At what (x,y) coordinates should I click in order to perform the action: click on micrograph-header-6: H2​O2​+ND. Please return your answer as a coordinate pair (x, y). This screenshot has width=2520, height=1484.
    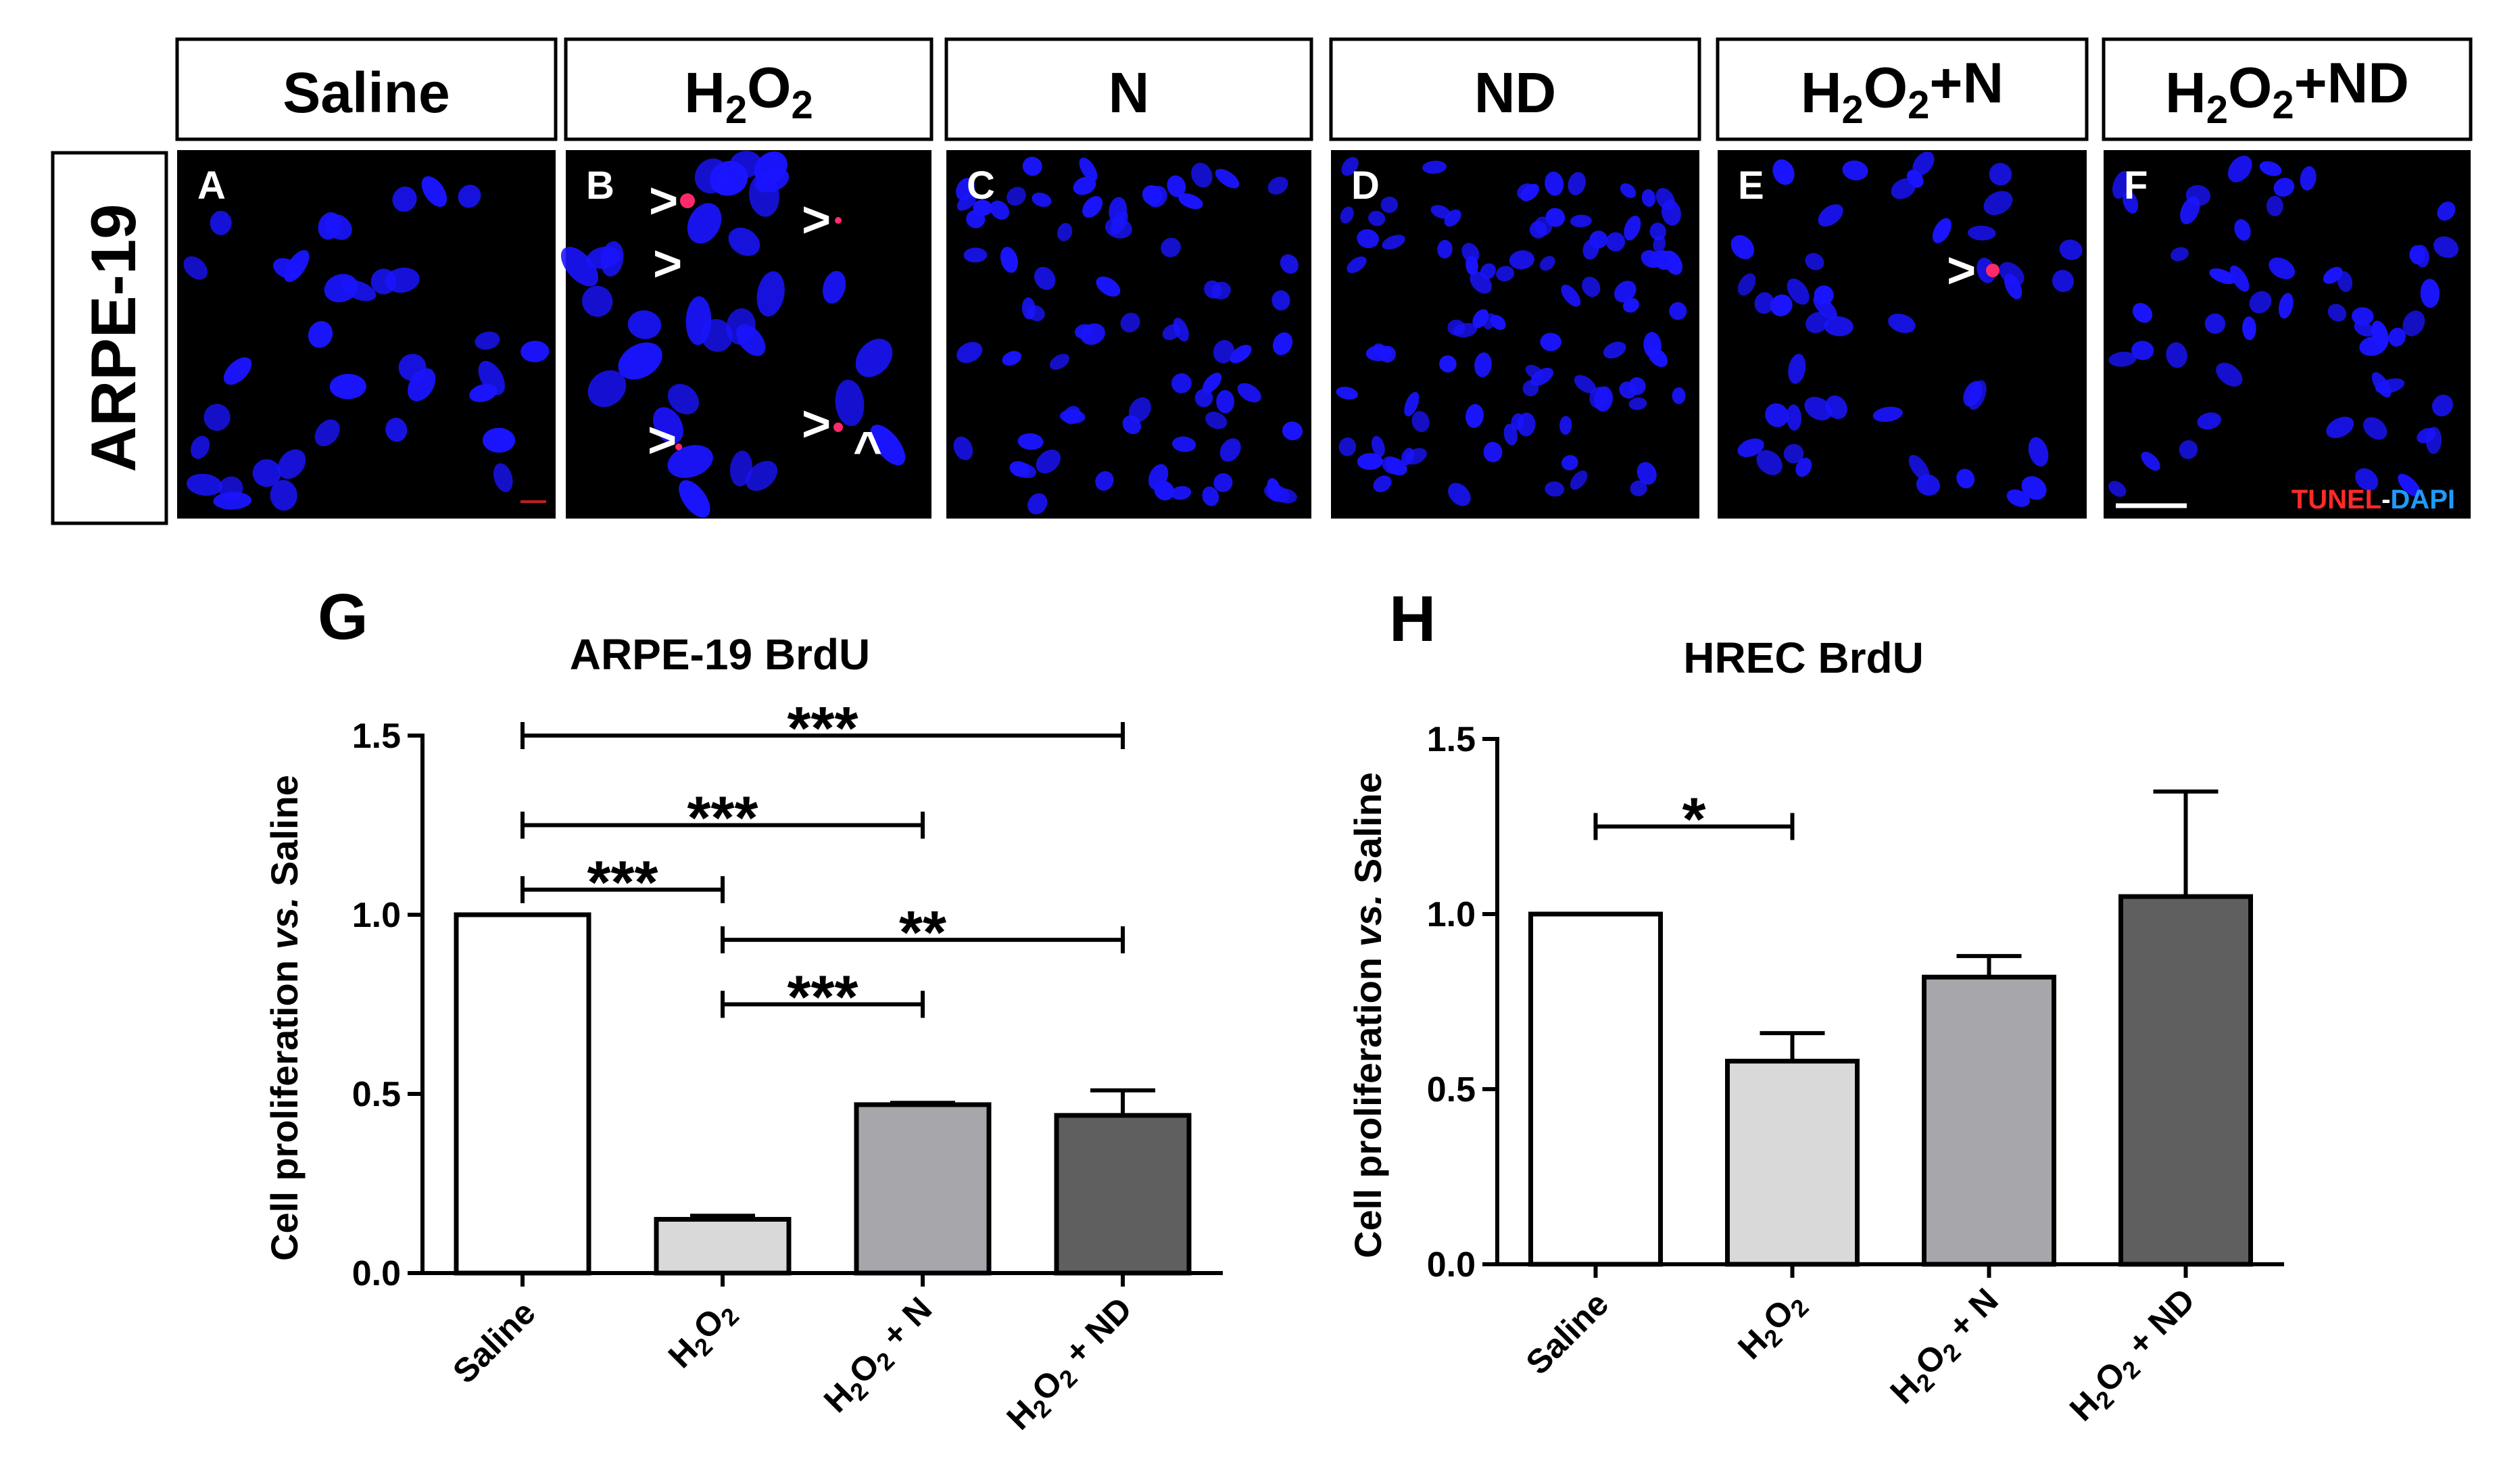
    Looking at the image, I should click on (2287, 89).